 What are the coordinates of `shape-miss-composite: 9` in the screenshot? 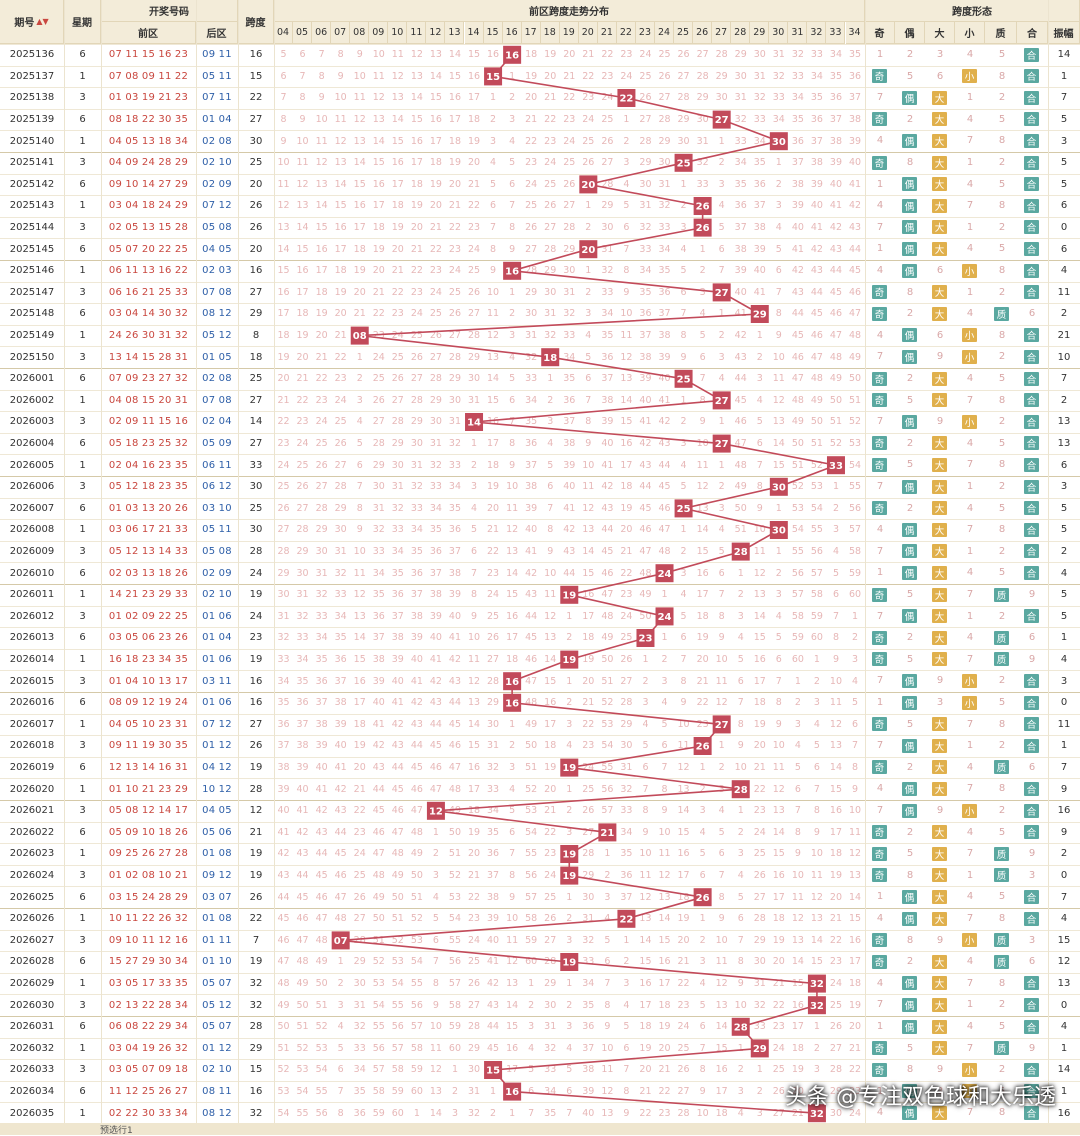 It's located at (1032, 594).